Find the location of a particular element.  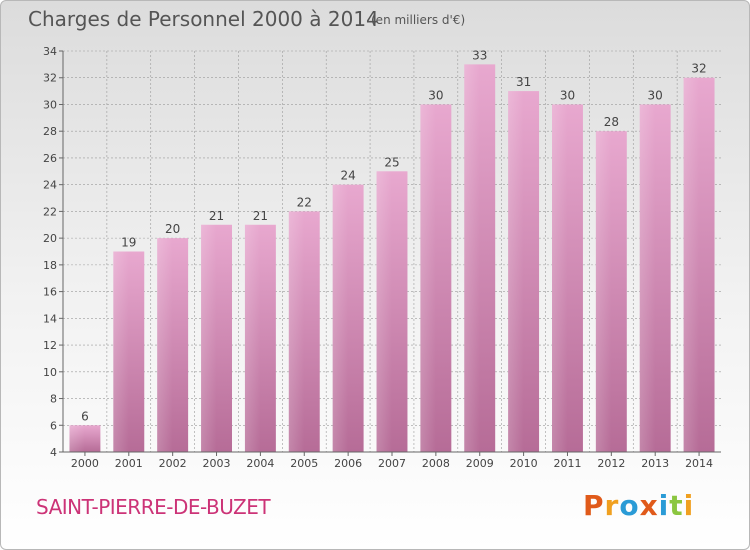

data-label: 25 is located at coordinates (391, 162).